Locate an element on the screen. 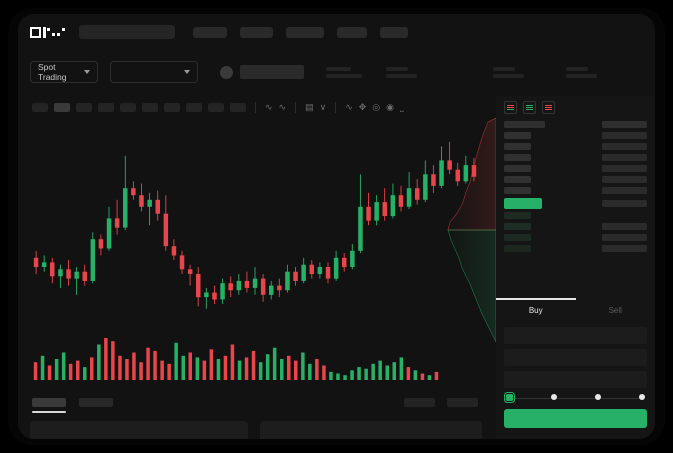  chart-type-icon: ∨ is located at coordinates (323, 106).